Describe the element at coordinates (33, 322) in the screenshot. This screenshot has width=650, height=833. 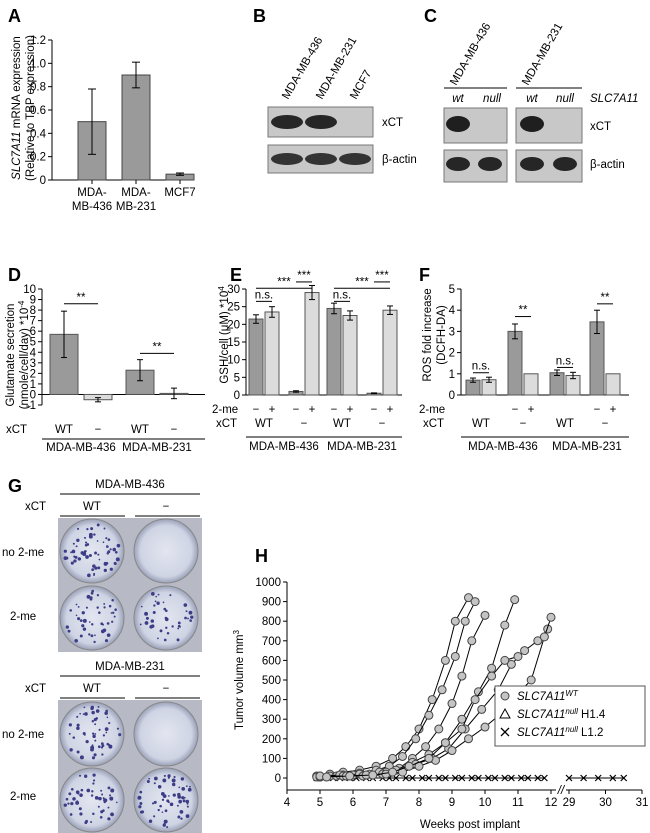
I see `y-tick-label: 7` at that location.